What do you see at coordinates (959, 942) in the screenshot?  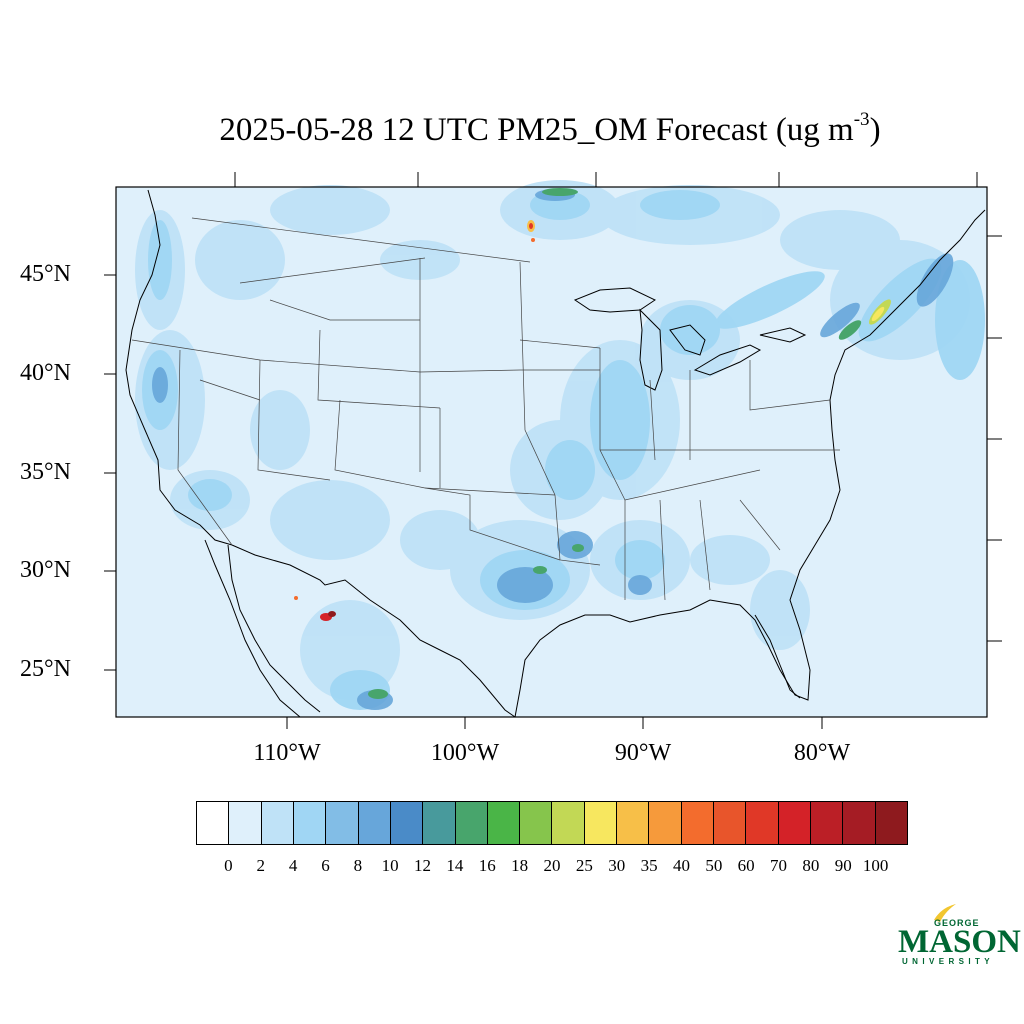 I see `logo-mason: MASON` at bounding box center [959, 942].